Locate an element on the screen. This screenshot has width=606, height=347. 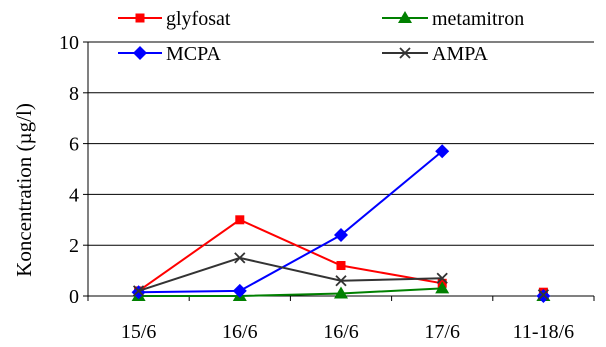
legend-entry-MCPA: MCPA is located at coordinates (169, 54).